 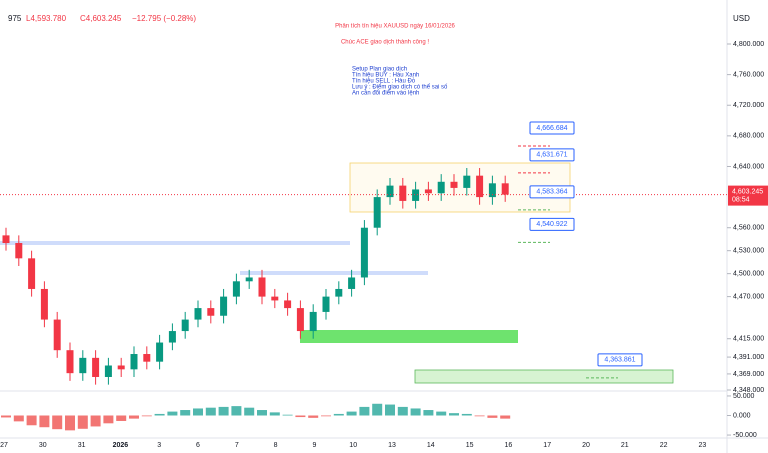 What do you see at coordinates (748, 339) in the screenshot?
I see `y-tick-label: 4,415.000` at bounding box center [748, 339].